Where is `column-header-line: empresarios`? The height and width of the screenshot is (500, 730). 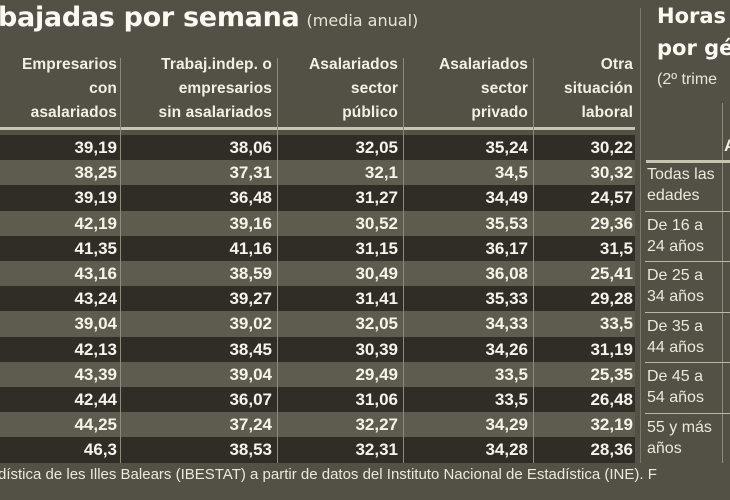 column-header-line: empresarios is located at coordinates (225, 88).